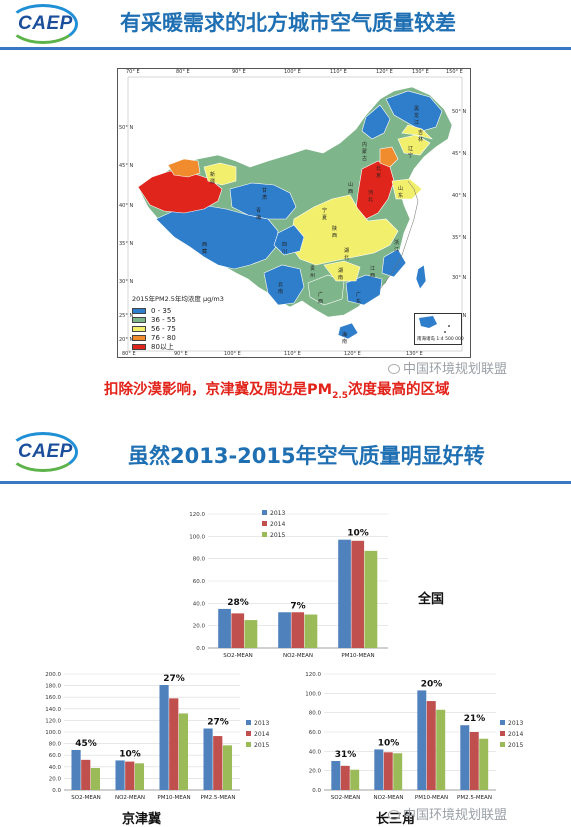 The height and width of the screenshot is (827, 571). Describe the element at coordinates (277, 391) in the screenshot. I see `slide1-caption: 扣除沙漠影响，京津冀及周边是PM2.5浓度最高的区域` at that location.